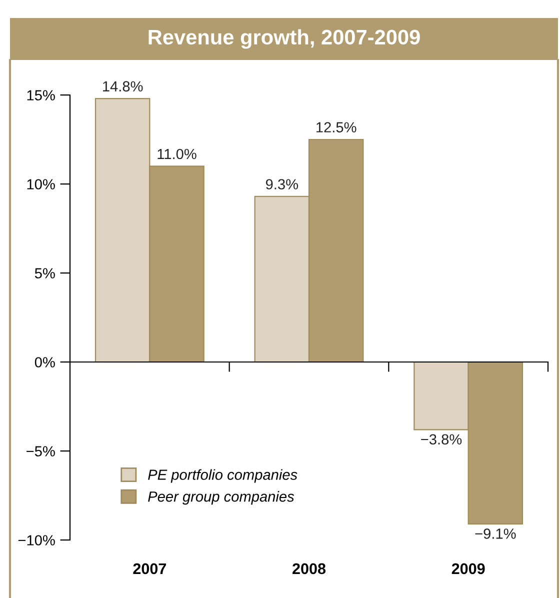  Describe the element at coordinates (441, 439) in the screenshot. I see `data-label: −3.8%` at that location.